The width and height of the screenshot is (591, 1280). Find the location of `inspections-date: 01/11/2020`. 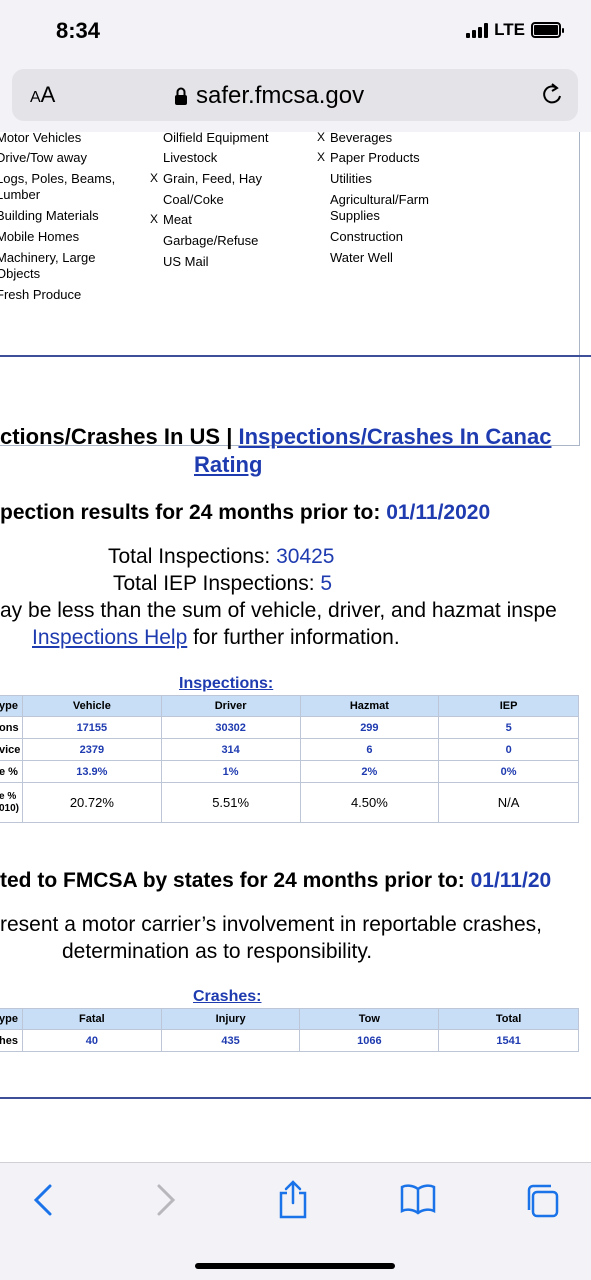

inspections-date: 01/11/2020 is located at coordinates (438, 512).